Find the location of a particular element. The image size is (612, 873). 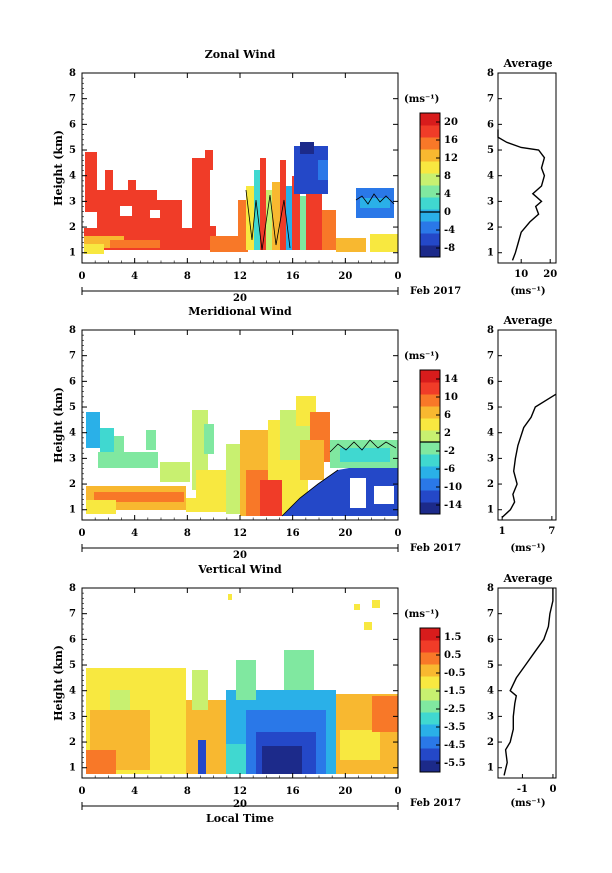

avg-x-tick-label: -1 is located at coordinates (522, 789).